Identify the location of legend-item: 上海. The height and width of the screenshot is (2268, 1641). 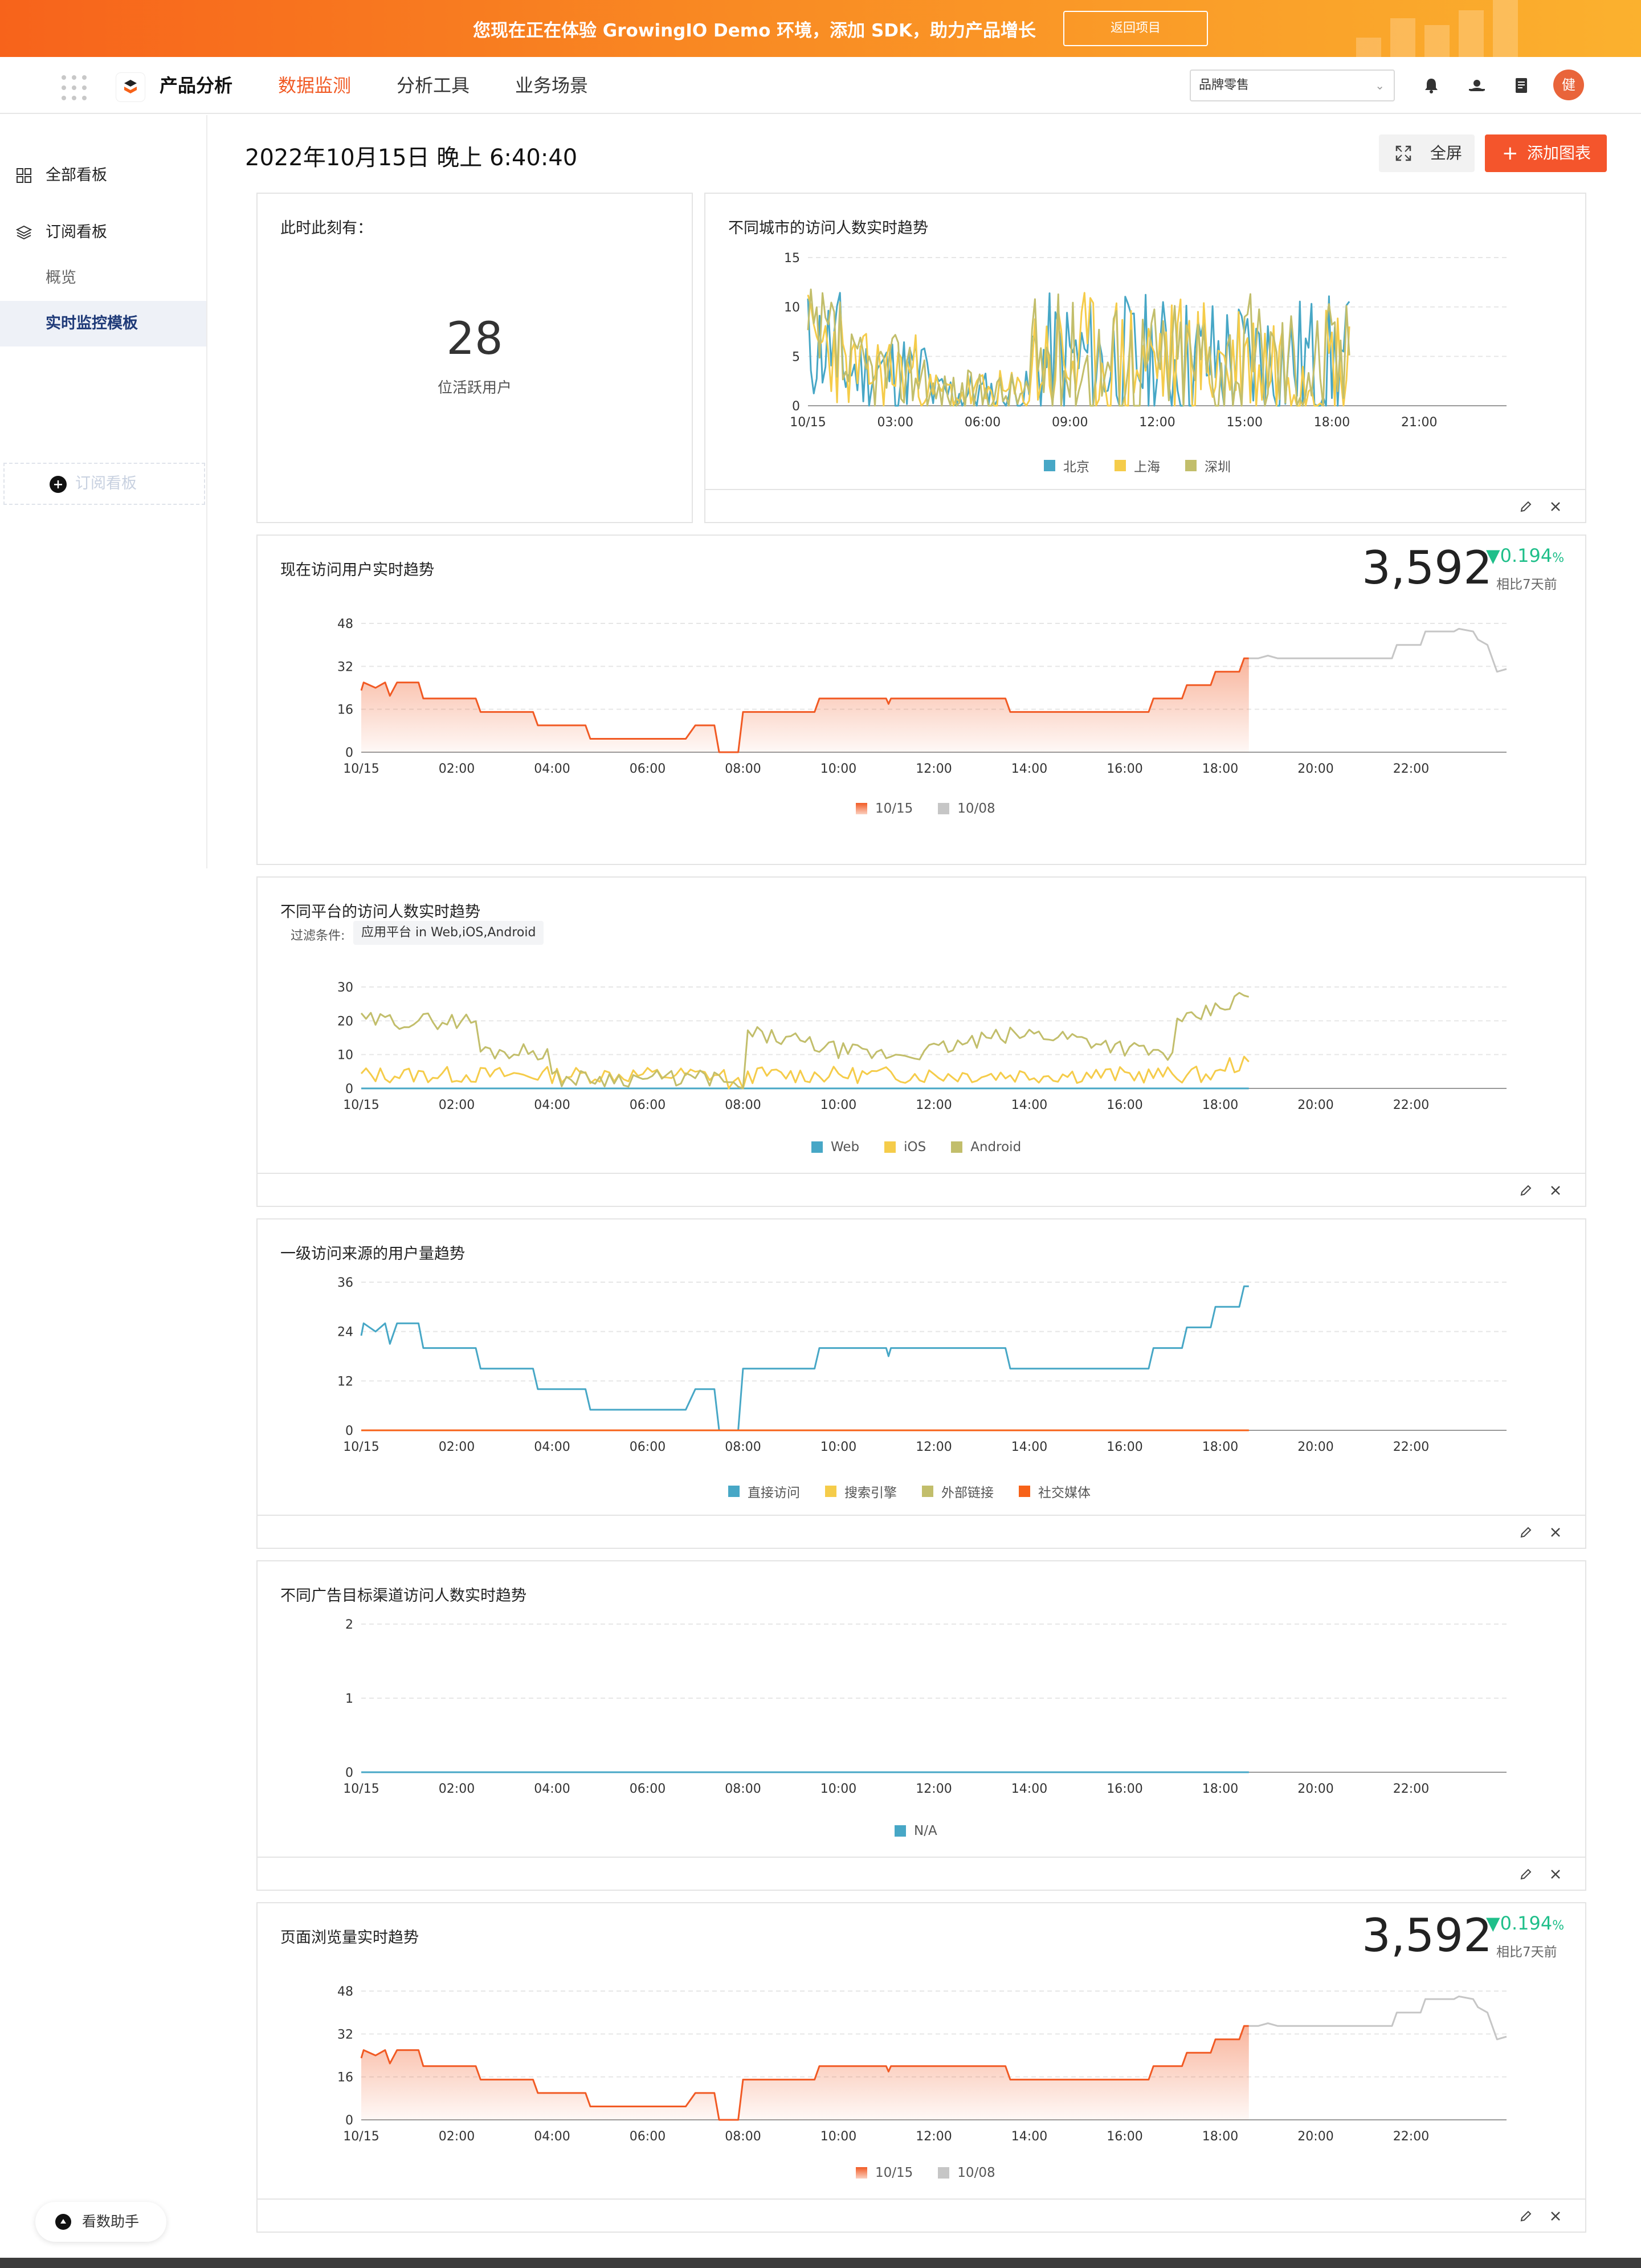
(1137, 465).